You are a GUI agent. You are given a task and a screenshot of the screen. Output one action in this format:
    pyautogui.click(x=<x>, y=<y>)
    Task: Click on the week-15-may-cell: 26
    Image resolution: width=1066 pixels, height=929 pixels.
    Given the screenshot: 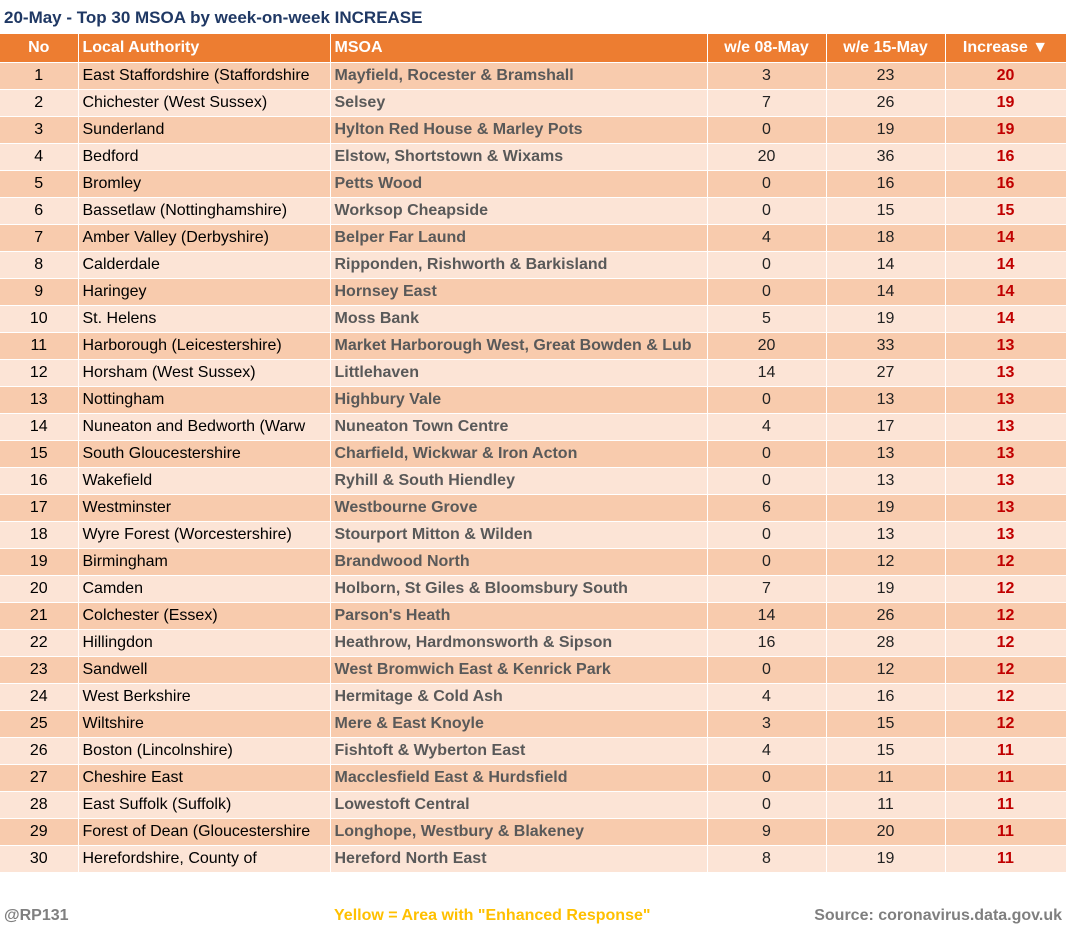 What is the action you would take?
    pyautogui.click(x=886, y=103)
    